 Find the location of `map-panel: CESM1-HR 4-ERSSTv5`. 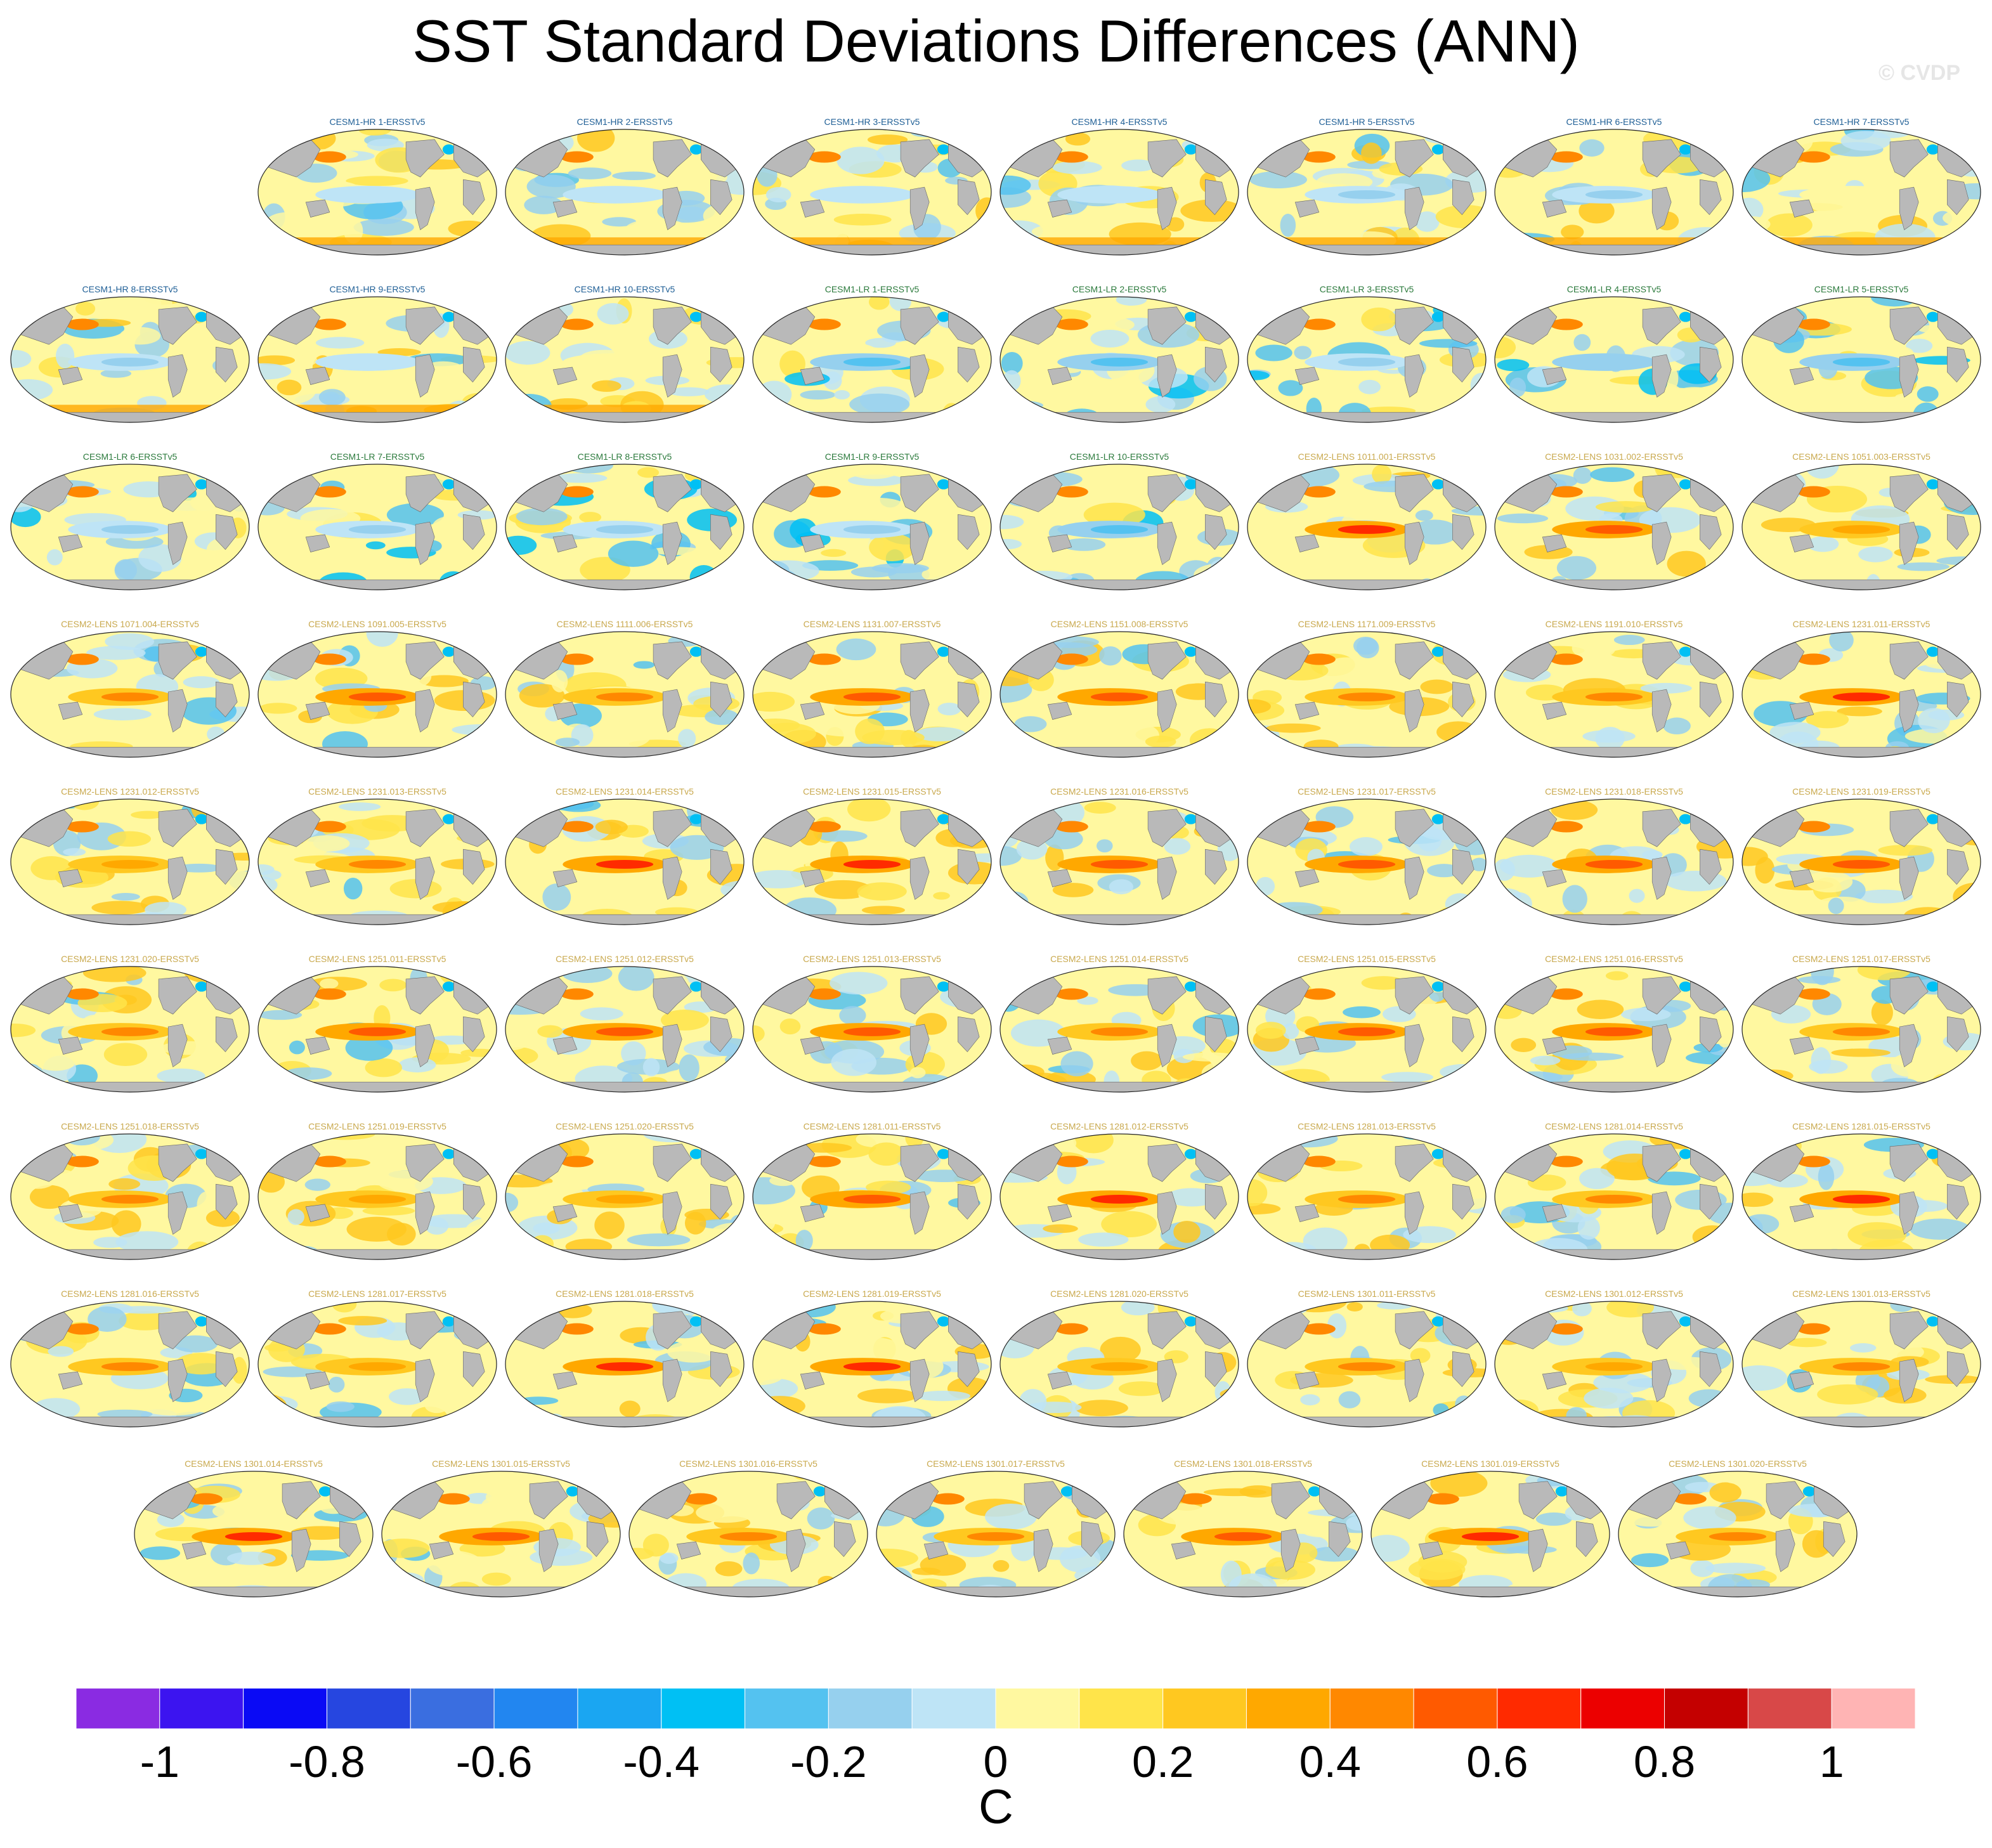

map-panel: CESM1-HR 4-ERSSTv5 is located at coordinates (1119, 186).